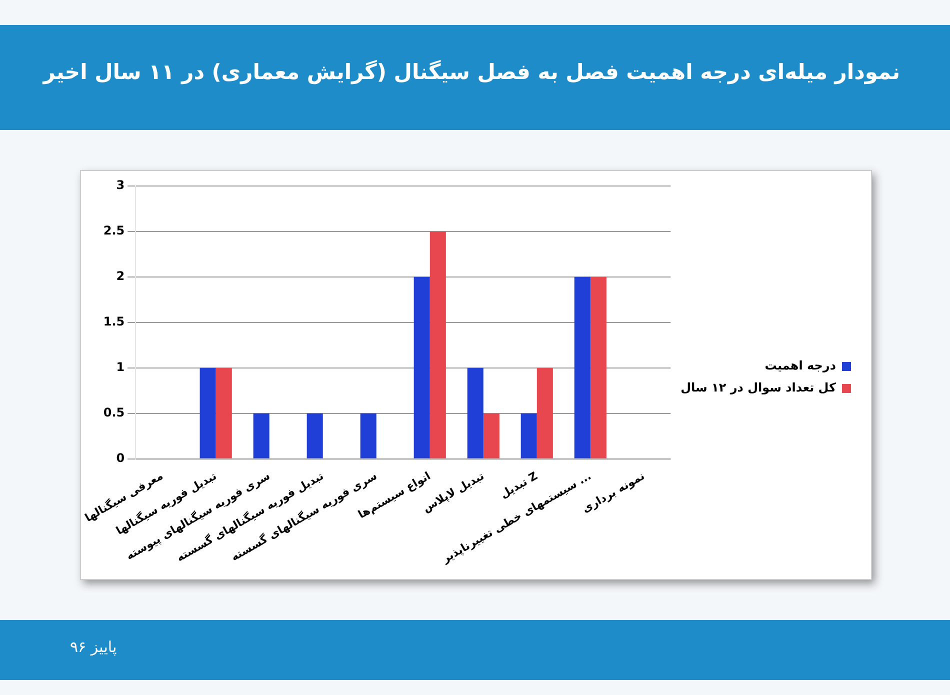 This screenshot has width=950, height=695. Describe the element at coordinates (471, 72) in the screenshot. I see `chart-title: نمودار میله‌ای درجه اهمیت فصل به فصل سیگنال (گرایش معماری) در ۱۱ سال اخیر` at that location.